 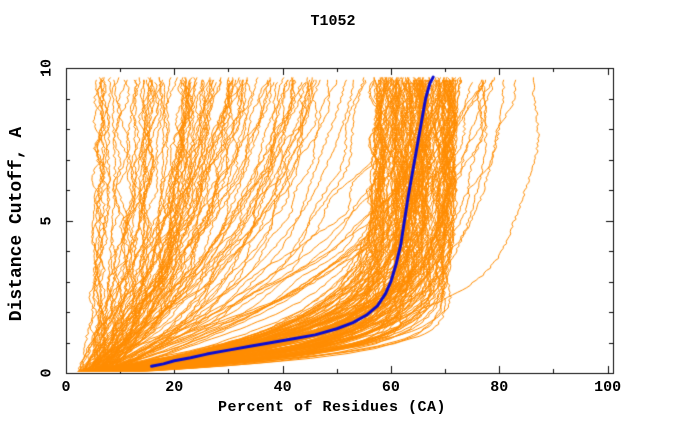 I want to click on x-tick-label: 0, so click(x=66, y=387).